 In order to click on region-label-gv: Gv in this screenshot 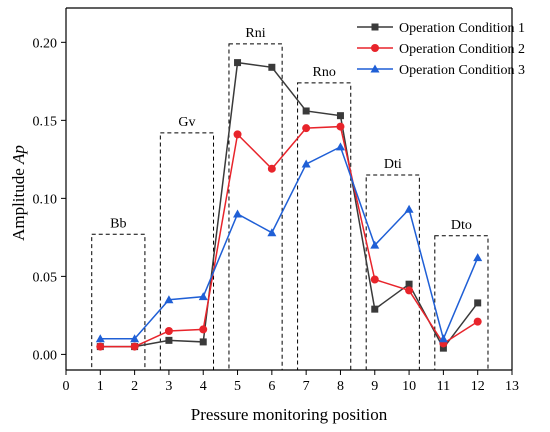, I will do `click(186, 122)`.